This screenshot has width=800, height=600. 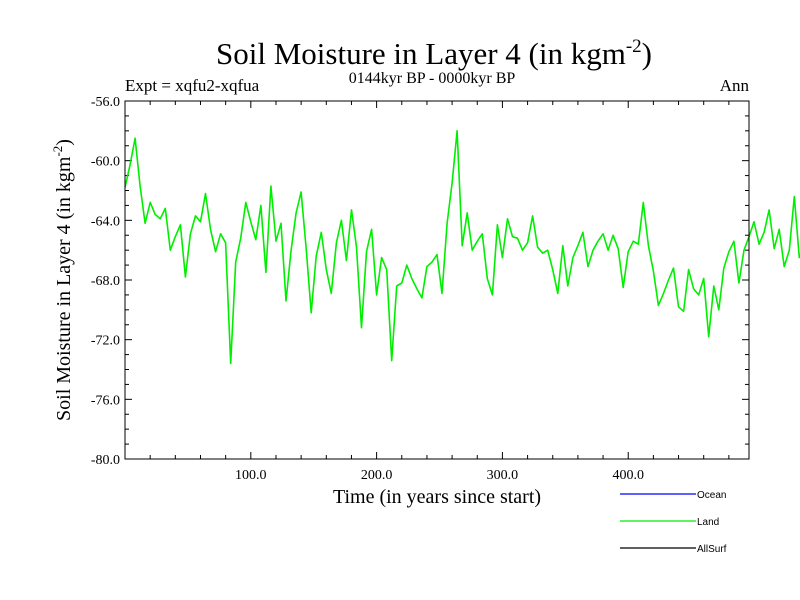 I want to click on x-tick-label: 100.0, so click(x=251, y=475).